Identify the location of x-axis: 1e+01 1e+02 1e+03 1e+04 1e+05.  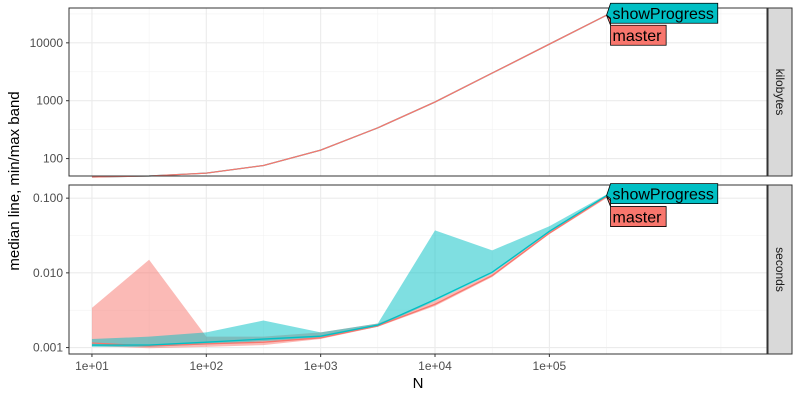
(321, 363).